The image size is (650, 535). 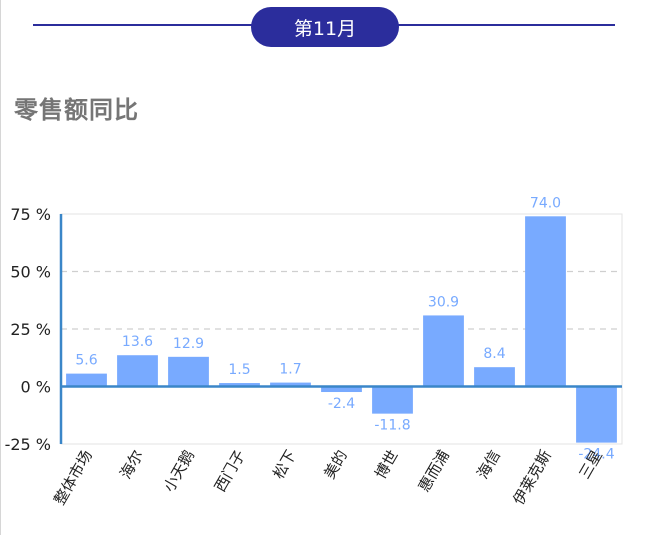 What do you see at coordinates (76, 110) in the screenshot?
I see `section-title: 零售额同比` at bounding box center [76, 110].